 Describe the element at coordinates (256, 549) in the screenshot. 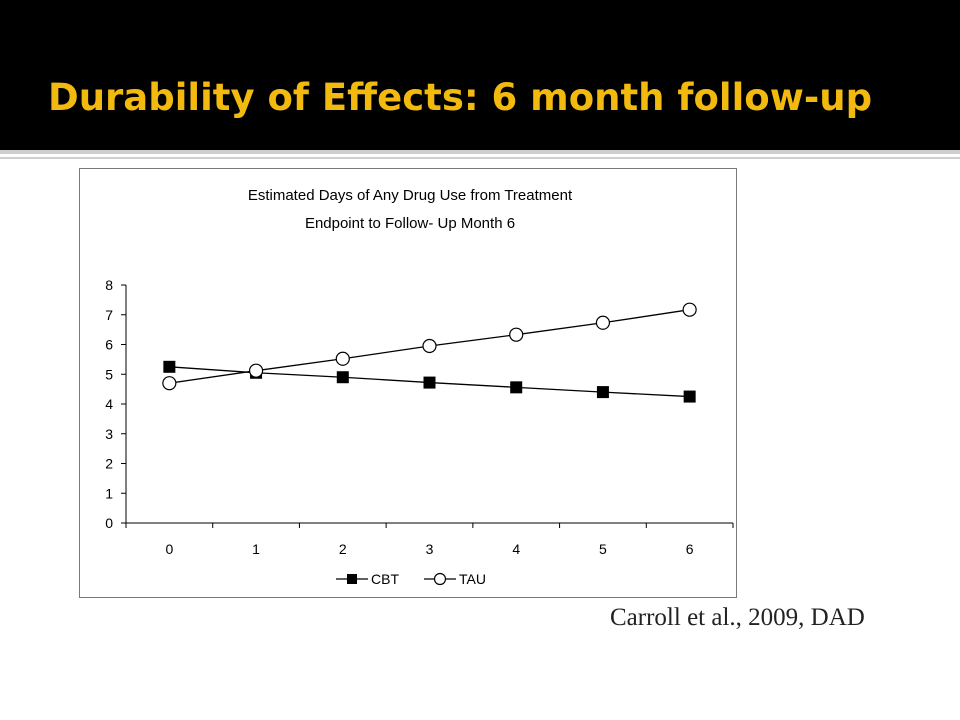

I see `x-tick-label: 1` at that location.